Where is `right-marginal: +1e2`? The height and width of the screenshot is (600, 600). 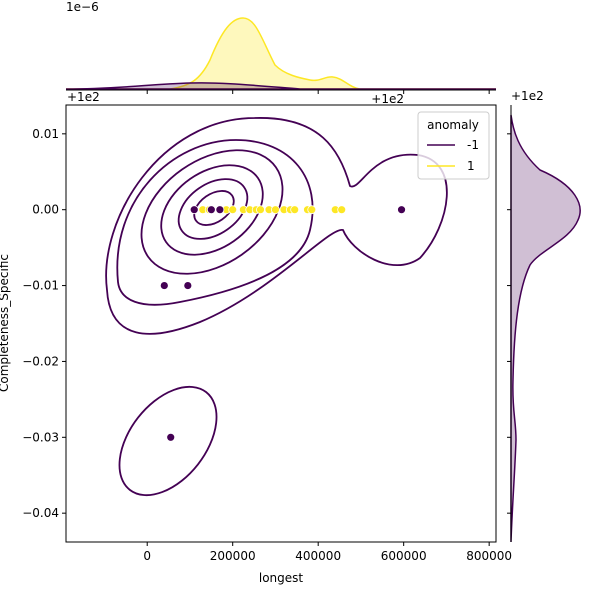 right-marginal: +1e2 is located at coordinates (545, 316).